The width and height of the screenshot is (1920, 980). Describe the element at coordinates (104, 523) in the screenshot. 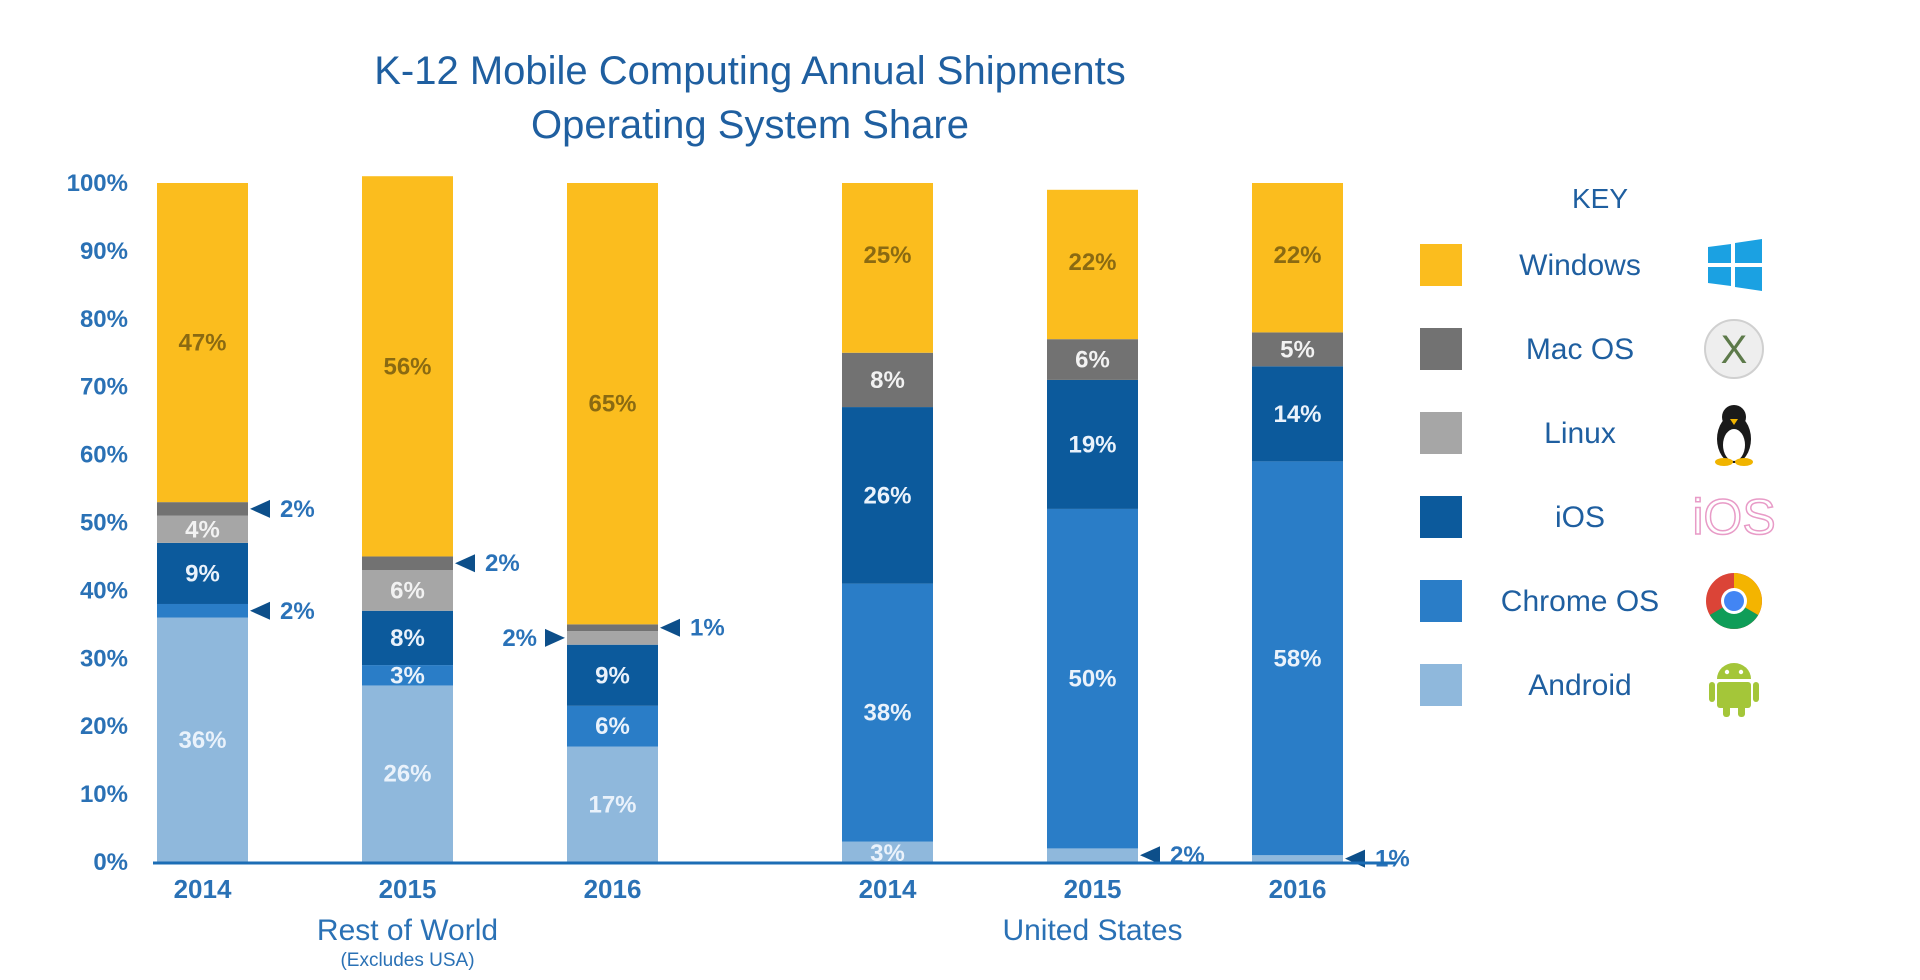

I see `y-tick-label: 50%` at that location.